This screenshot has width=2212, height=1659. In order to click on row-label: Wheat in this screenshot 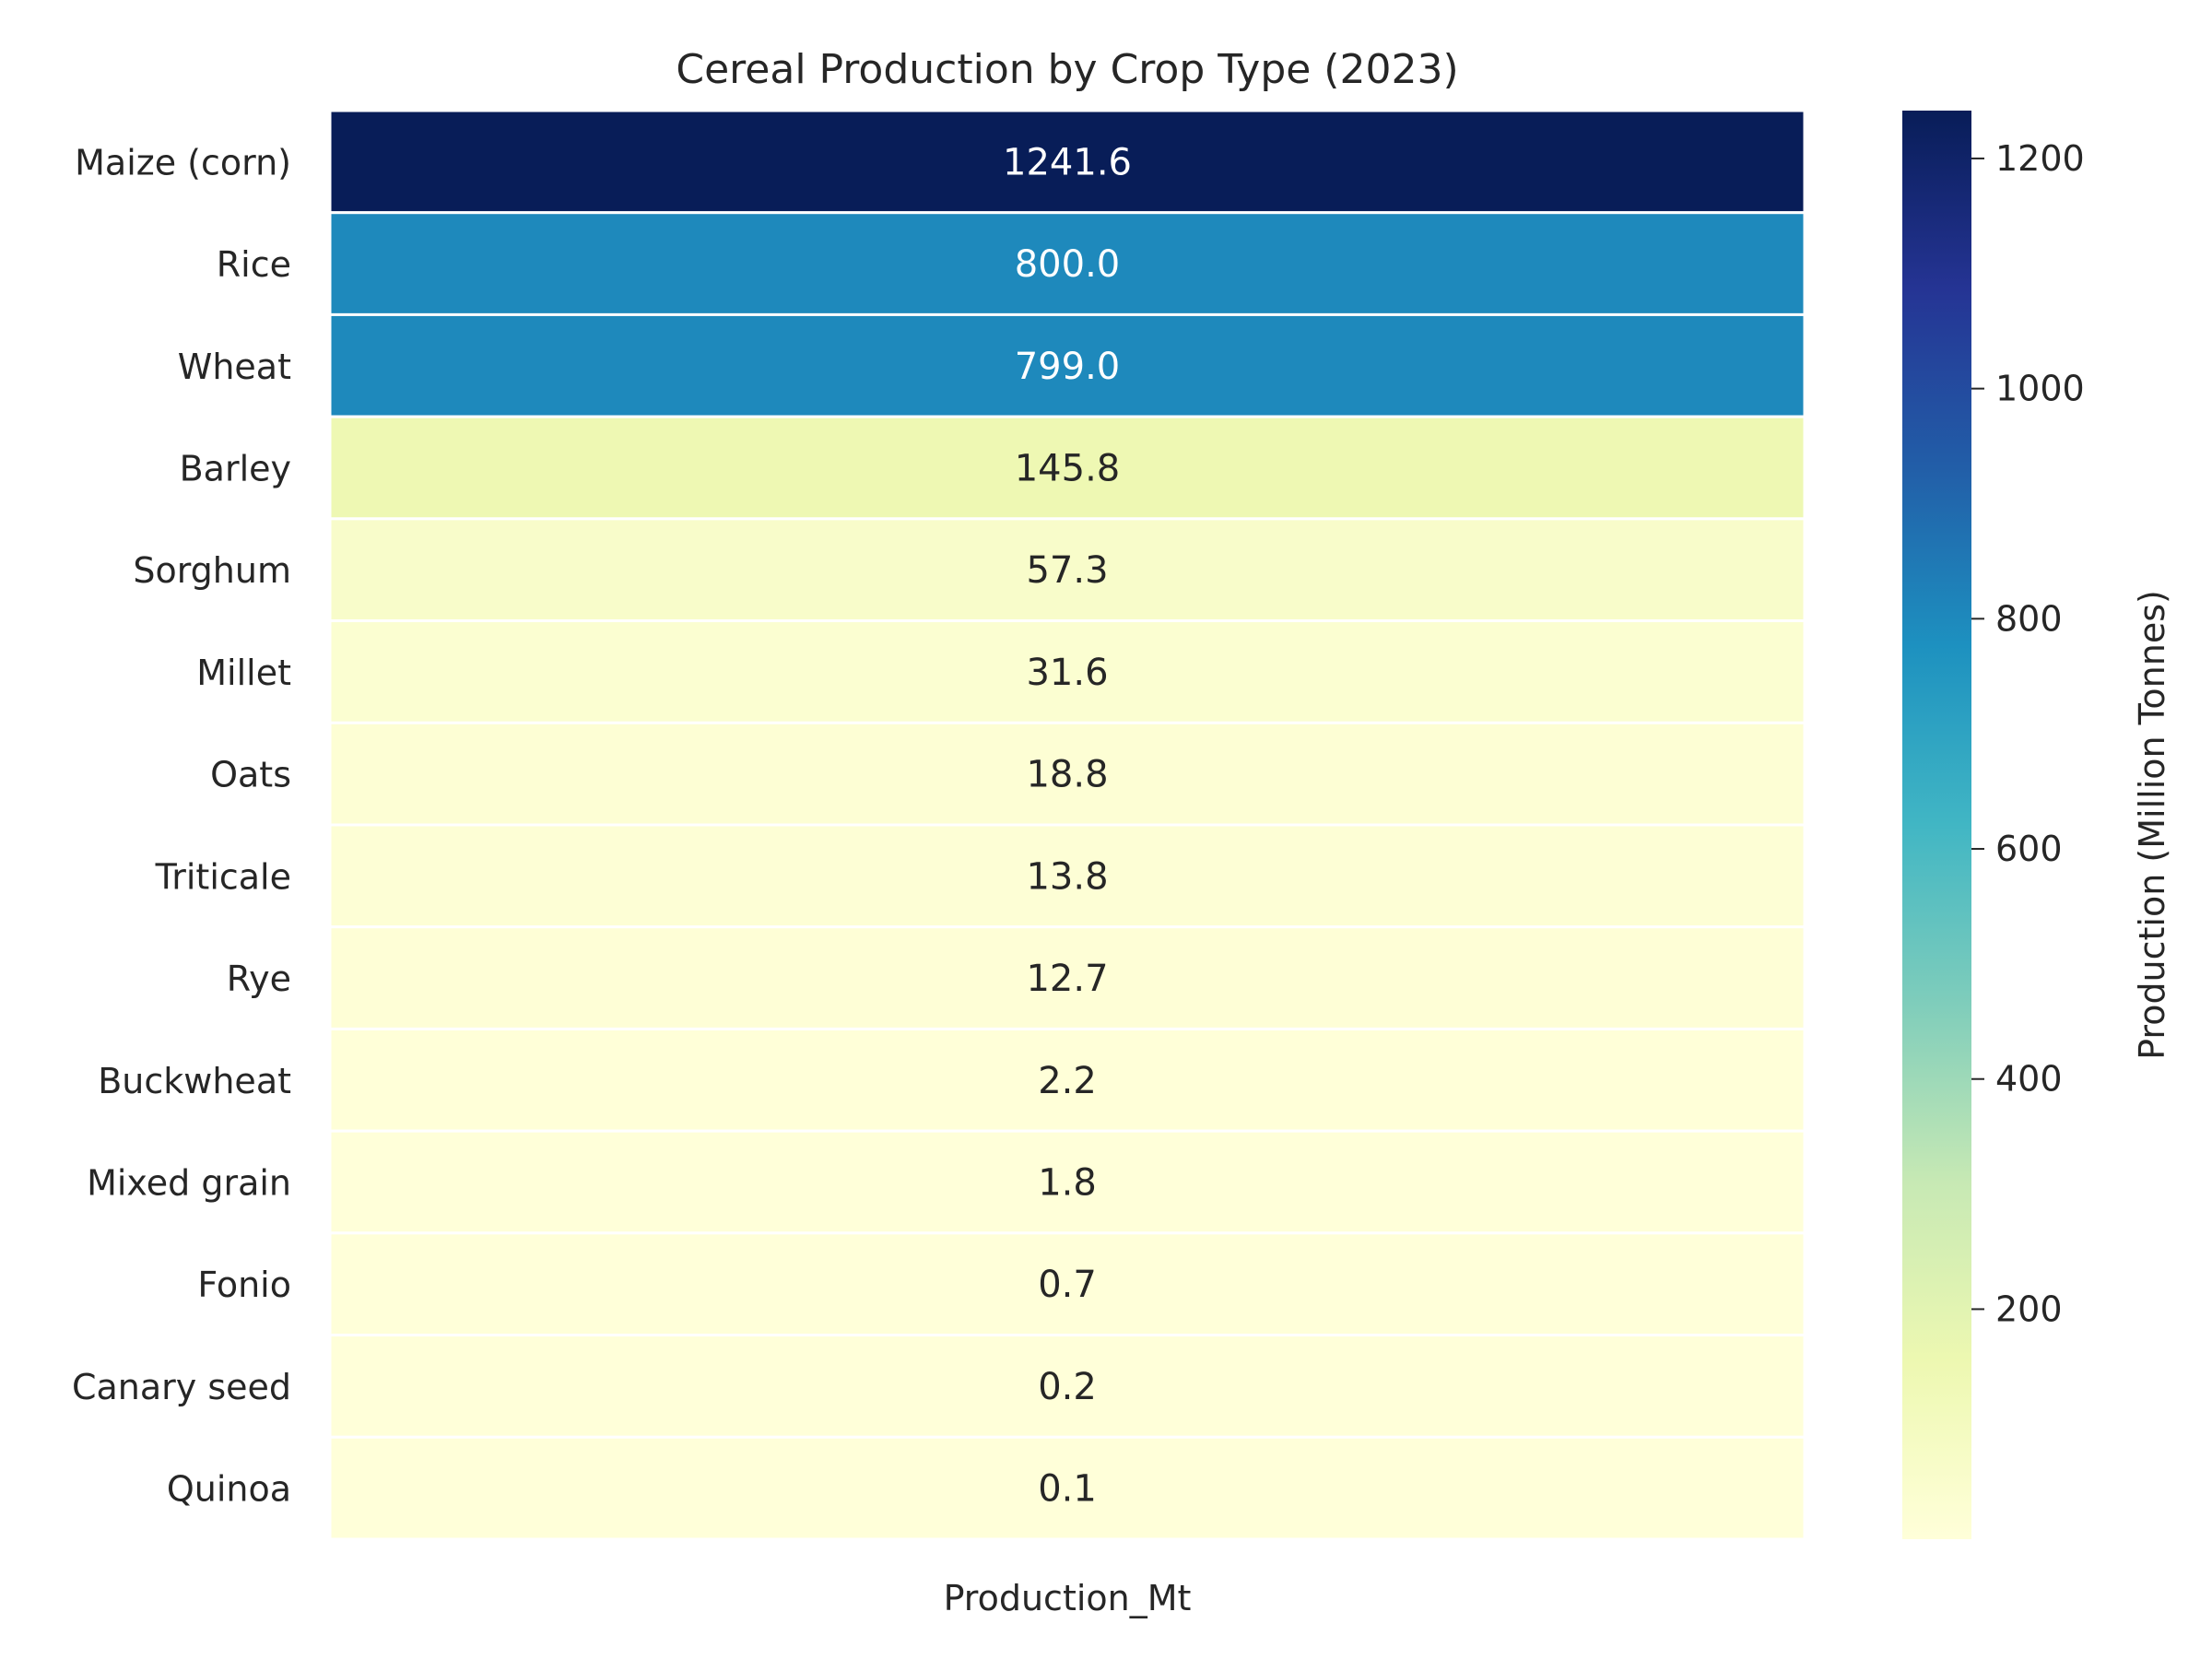, I will do `click(234, 367)`.